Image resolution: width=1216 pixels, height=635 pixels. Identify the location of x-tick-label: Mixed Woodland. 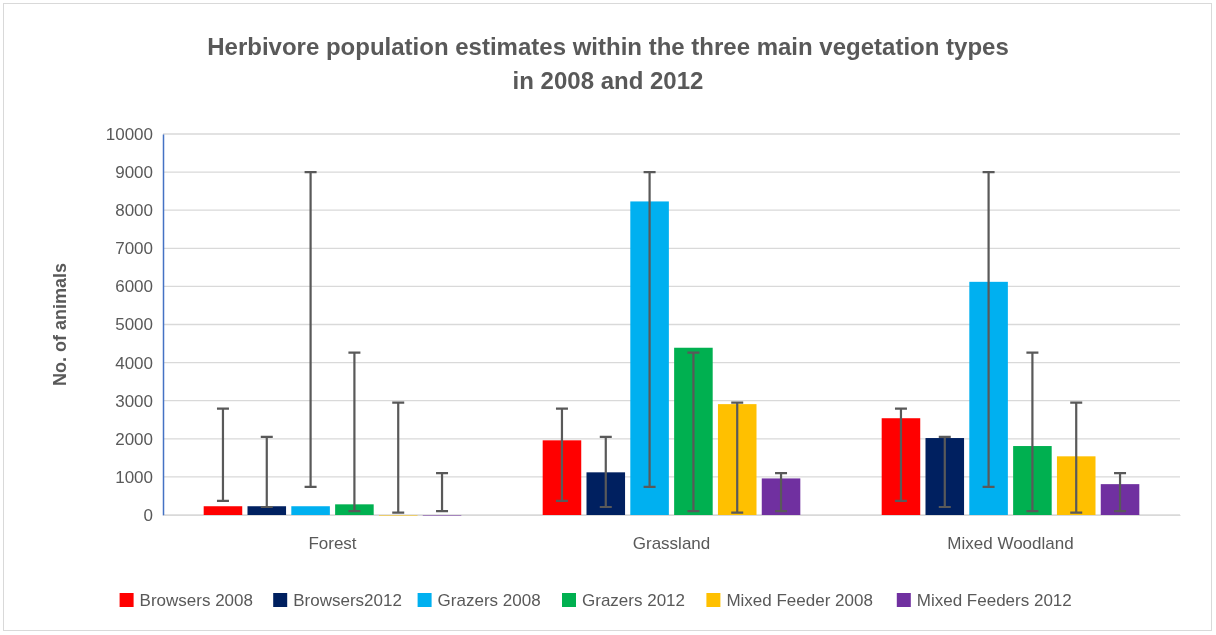
(1010, 544).